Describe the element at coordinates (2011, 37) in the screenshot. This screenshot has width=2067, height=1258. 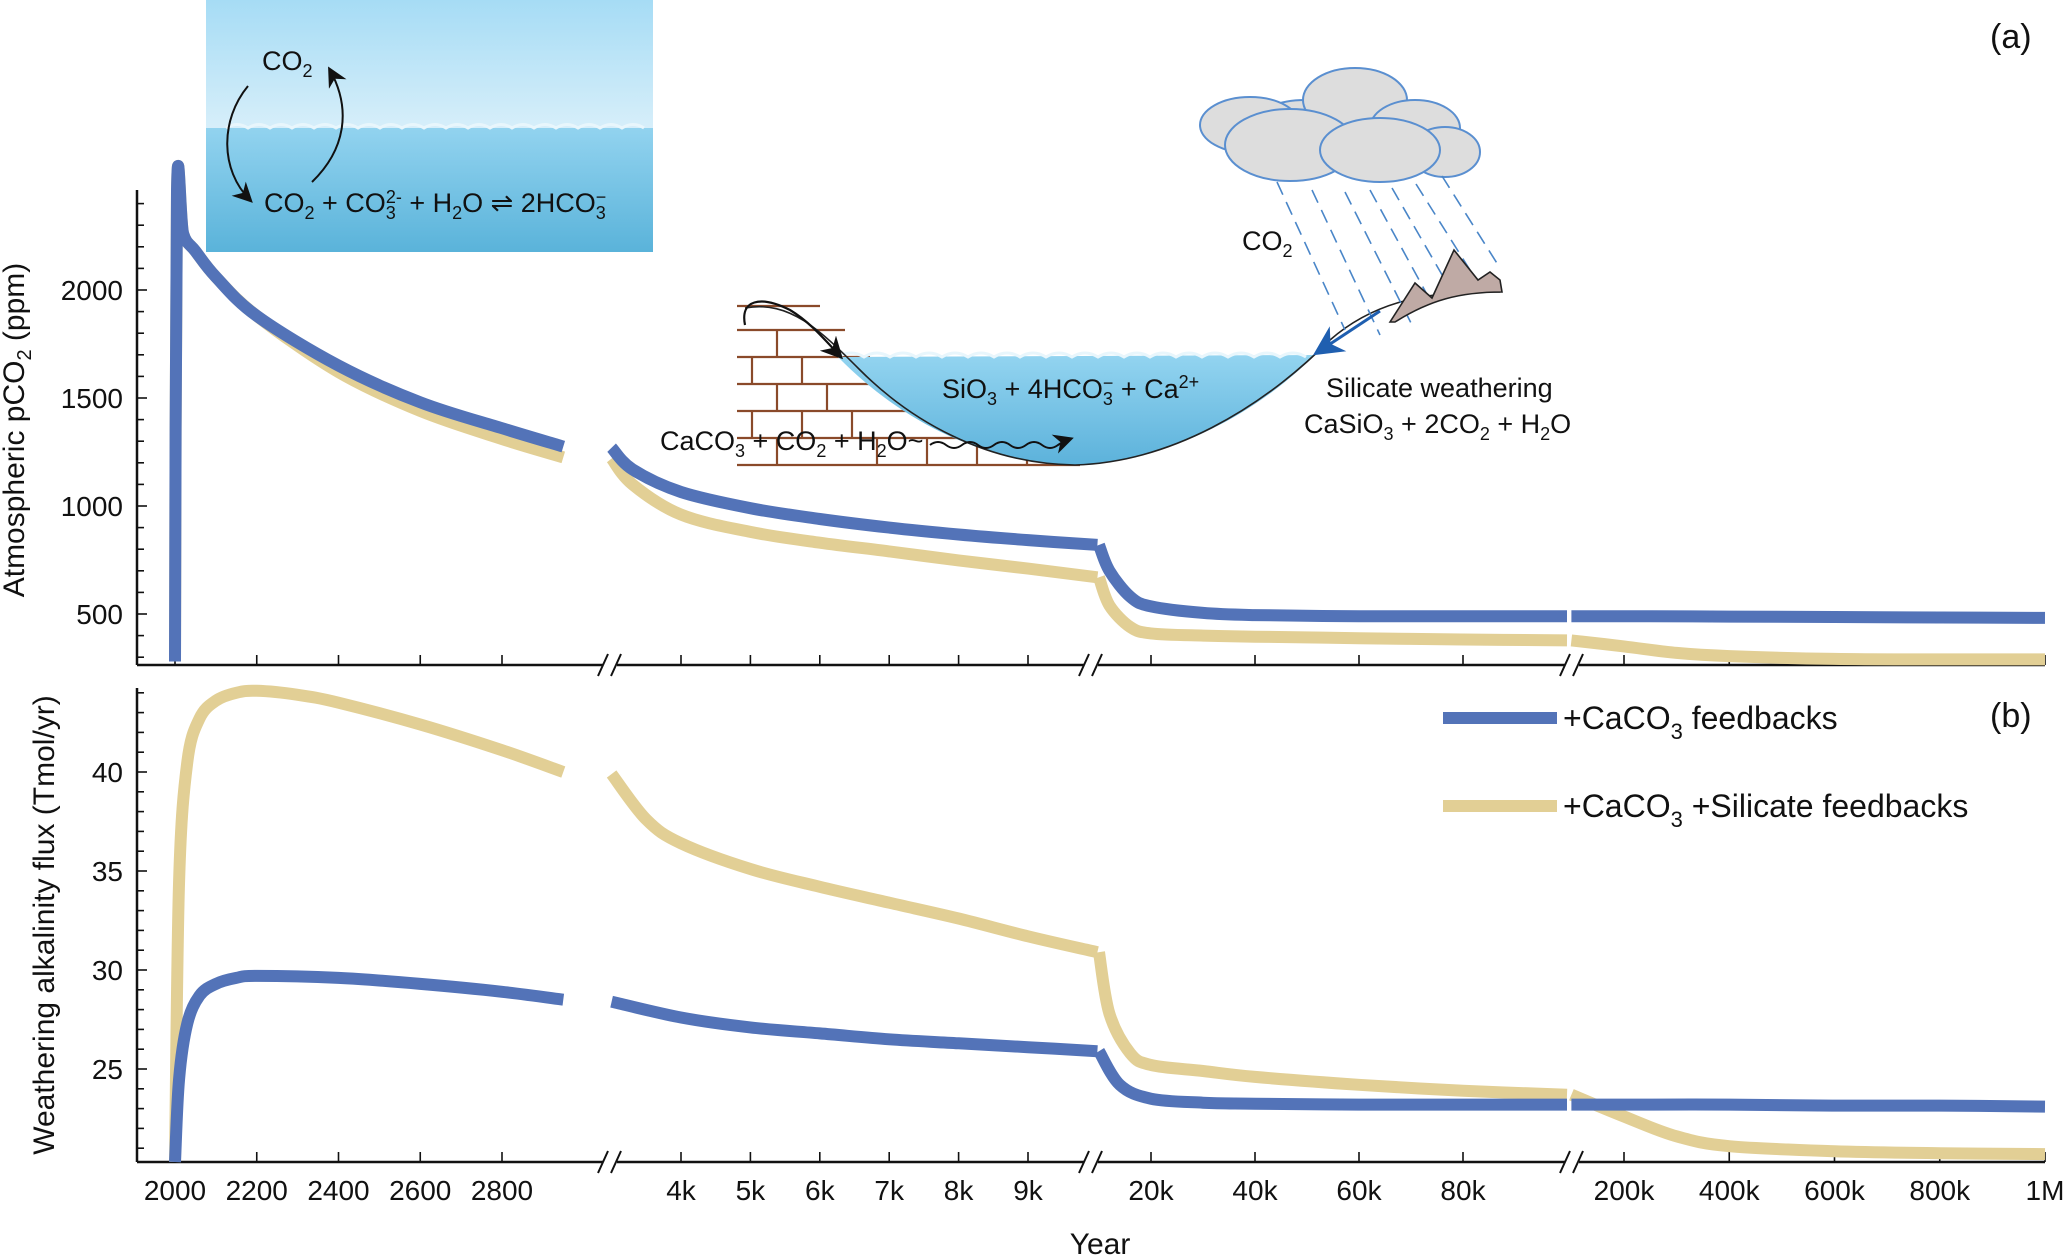
I see `panel-a-label: (a)` at that location.